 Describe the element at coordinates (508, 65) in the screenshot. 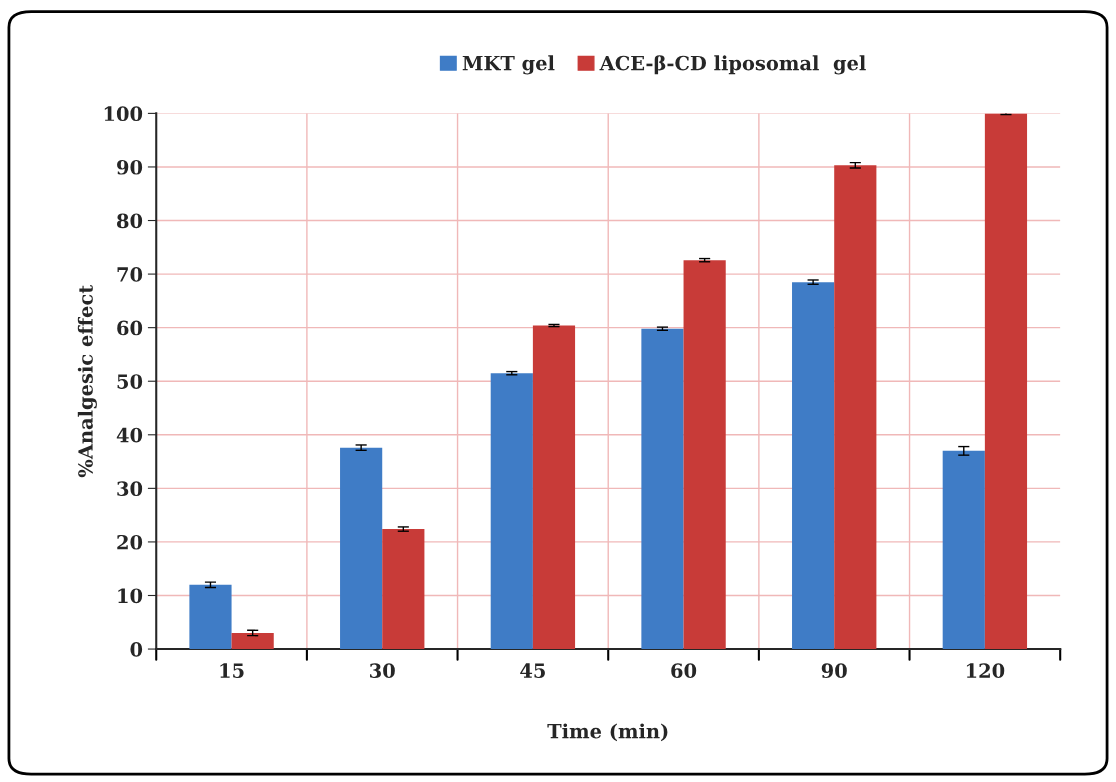

I see `legend-label: MKT gel` at that location.